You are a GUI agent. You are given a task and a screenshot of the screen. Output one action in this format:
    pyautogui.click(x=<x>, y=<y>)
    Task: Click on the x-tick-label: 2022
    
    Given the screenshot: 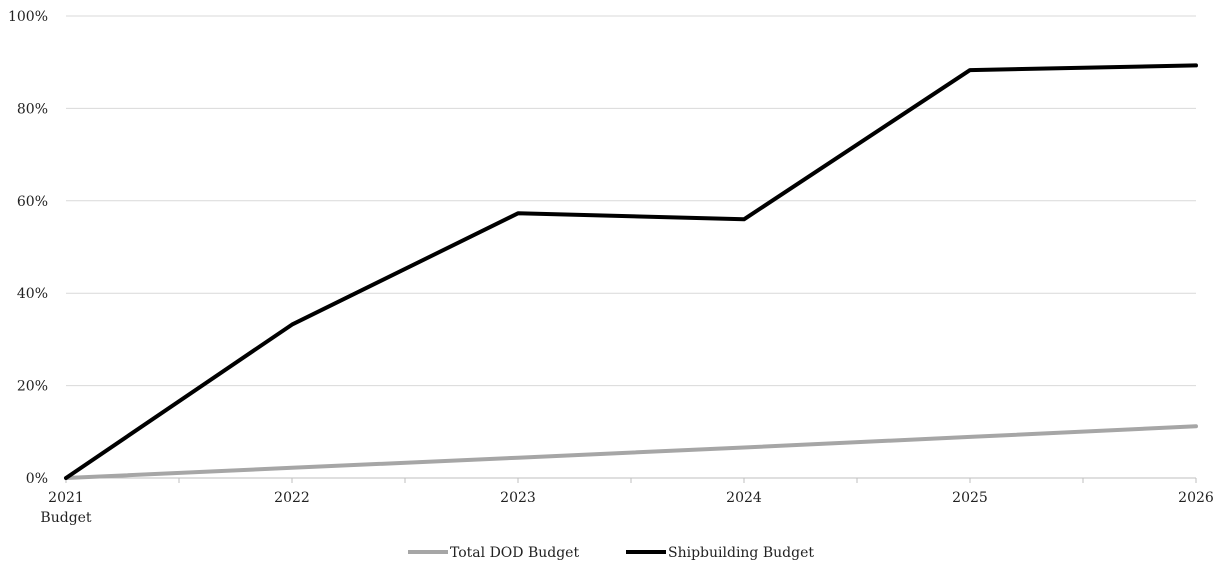 What is the action you would take?
    pyautogui.click(x=292, y=498)
    